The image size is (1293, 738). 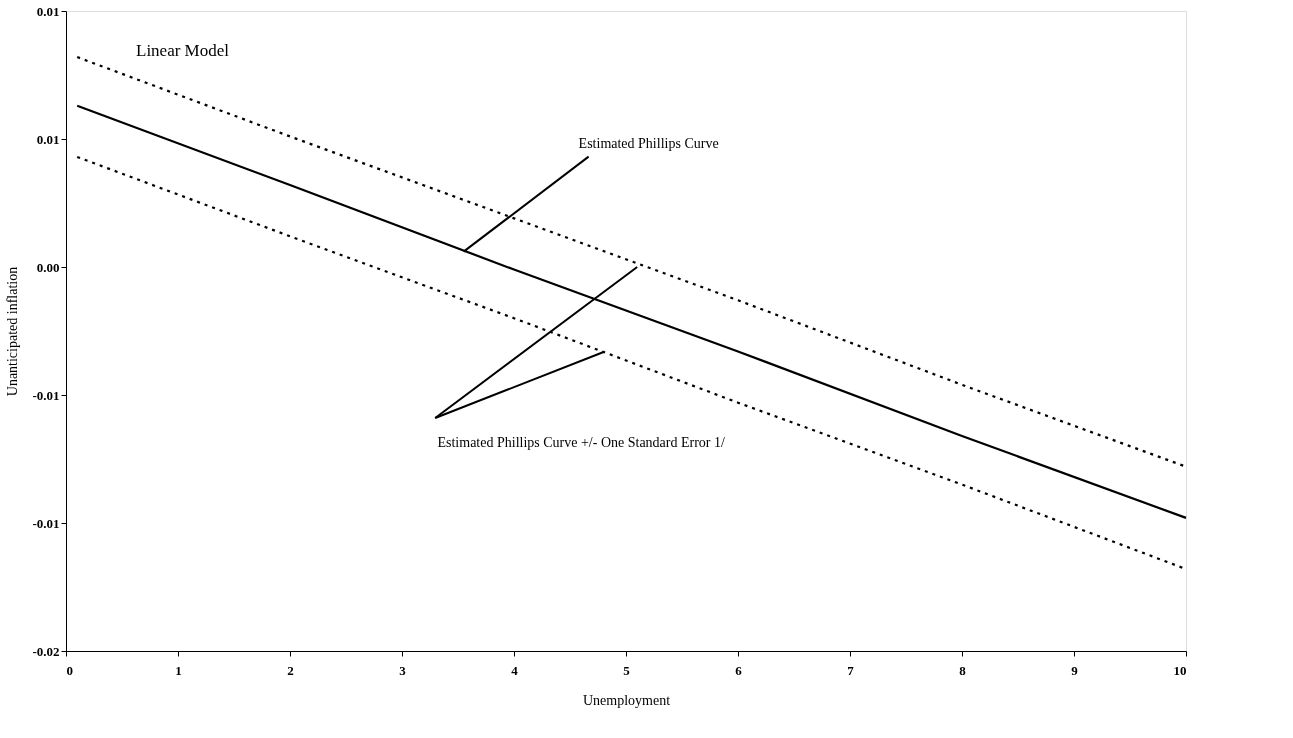 What do you see at coordinates (627, 670) in the screenshot?
I see `x-tick-label: 5` at bounding box center [627, 670].